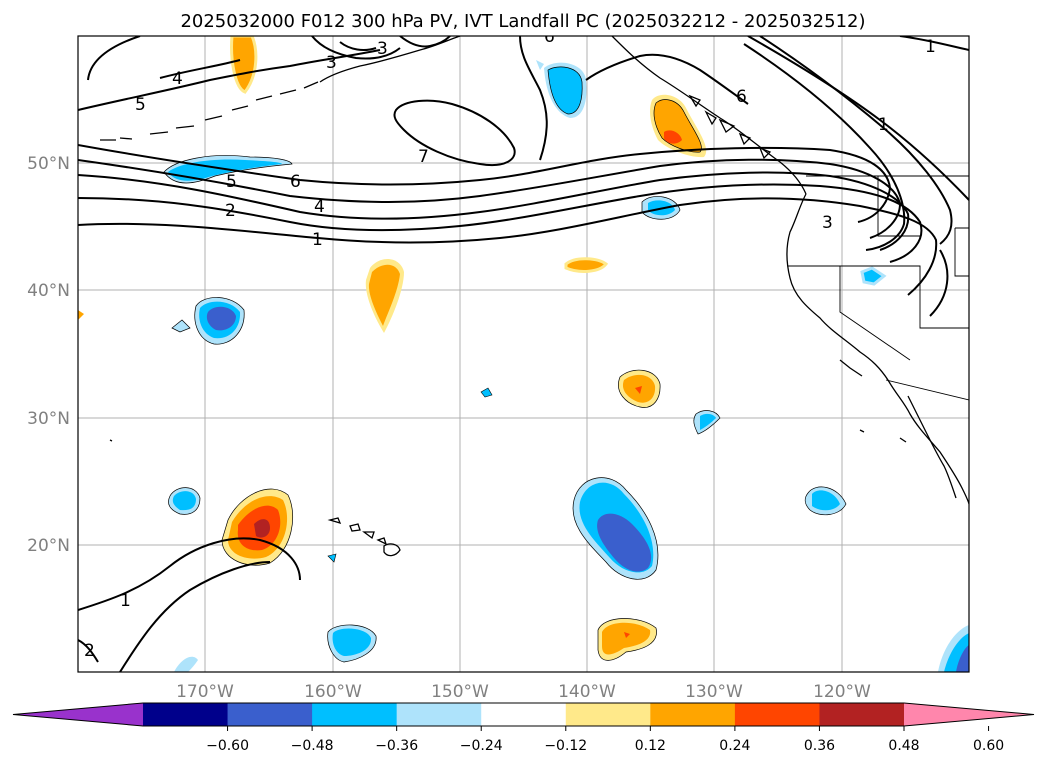  I want to click on contour-line-1-east-b, so click(934, 43).